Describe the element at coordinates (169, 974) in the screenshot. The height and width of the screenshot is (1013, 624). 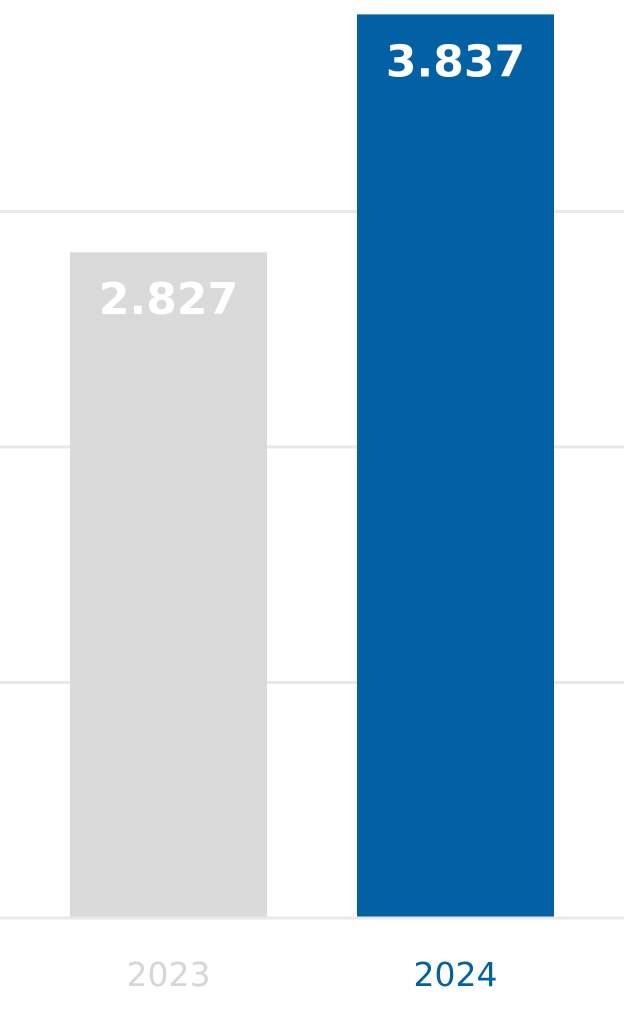
I see `category-label-2023: 2023` at that location.